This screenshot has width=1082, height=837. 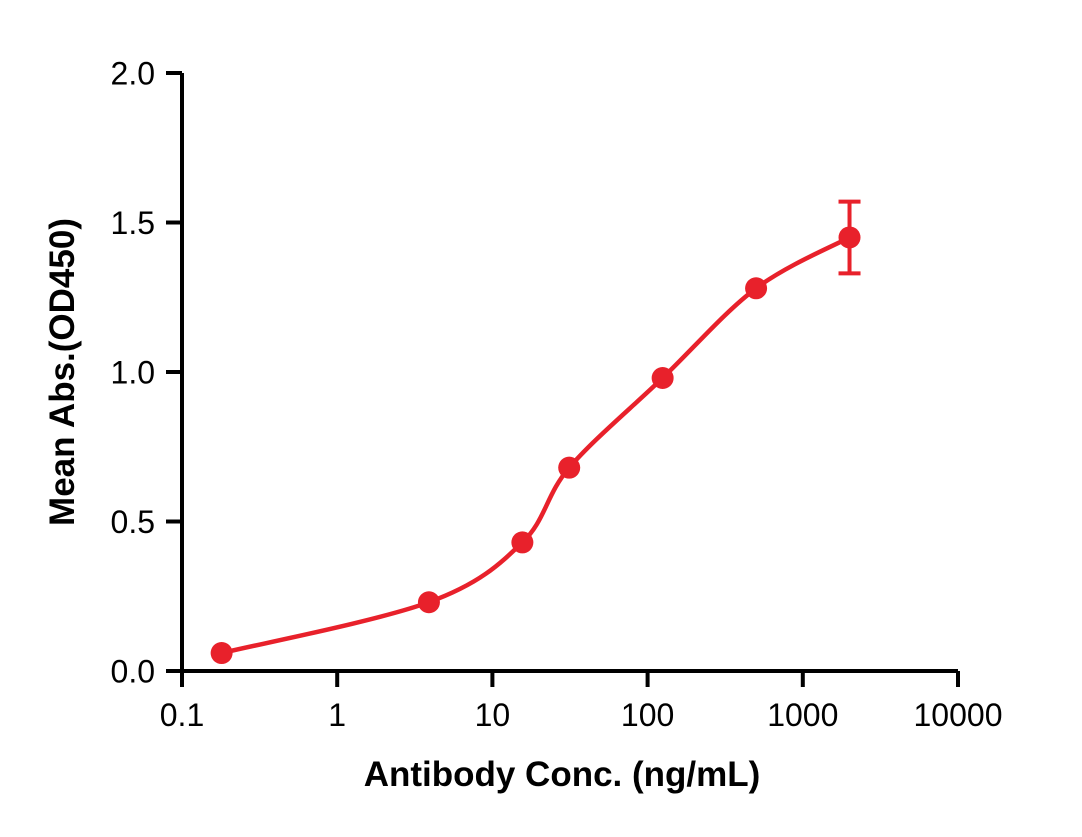 What do you see at coordinates (493, 715) in the screenshot?
I see `x-tick-label: 10` at bounding box center [493, 715].